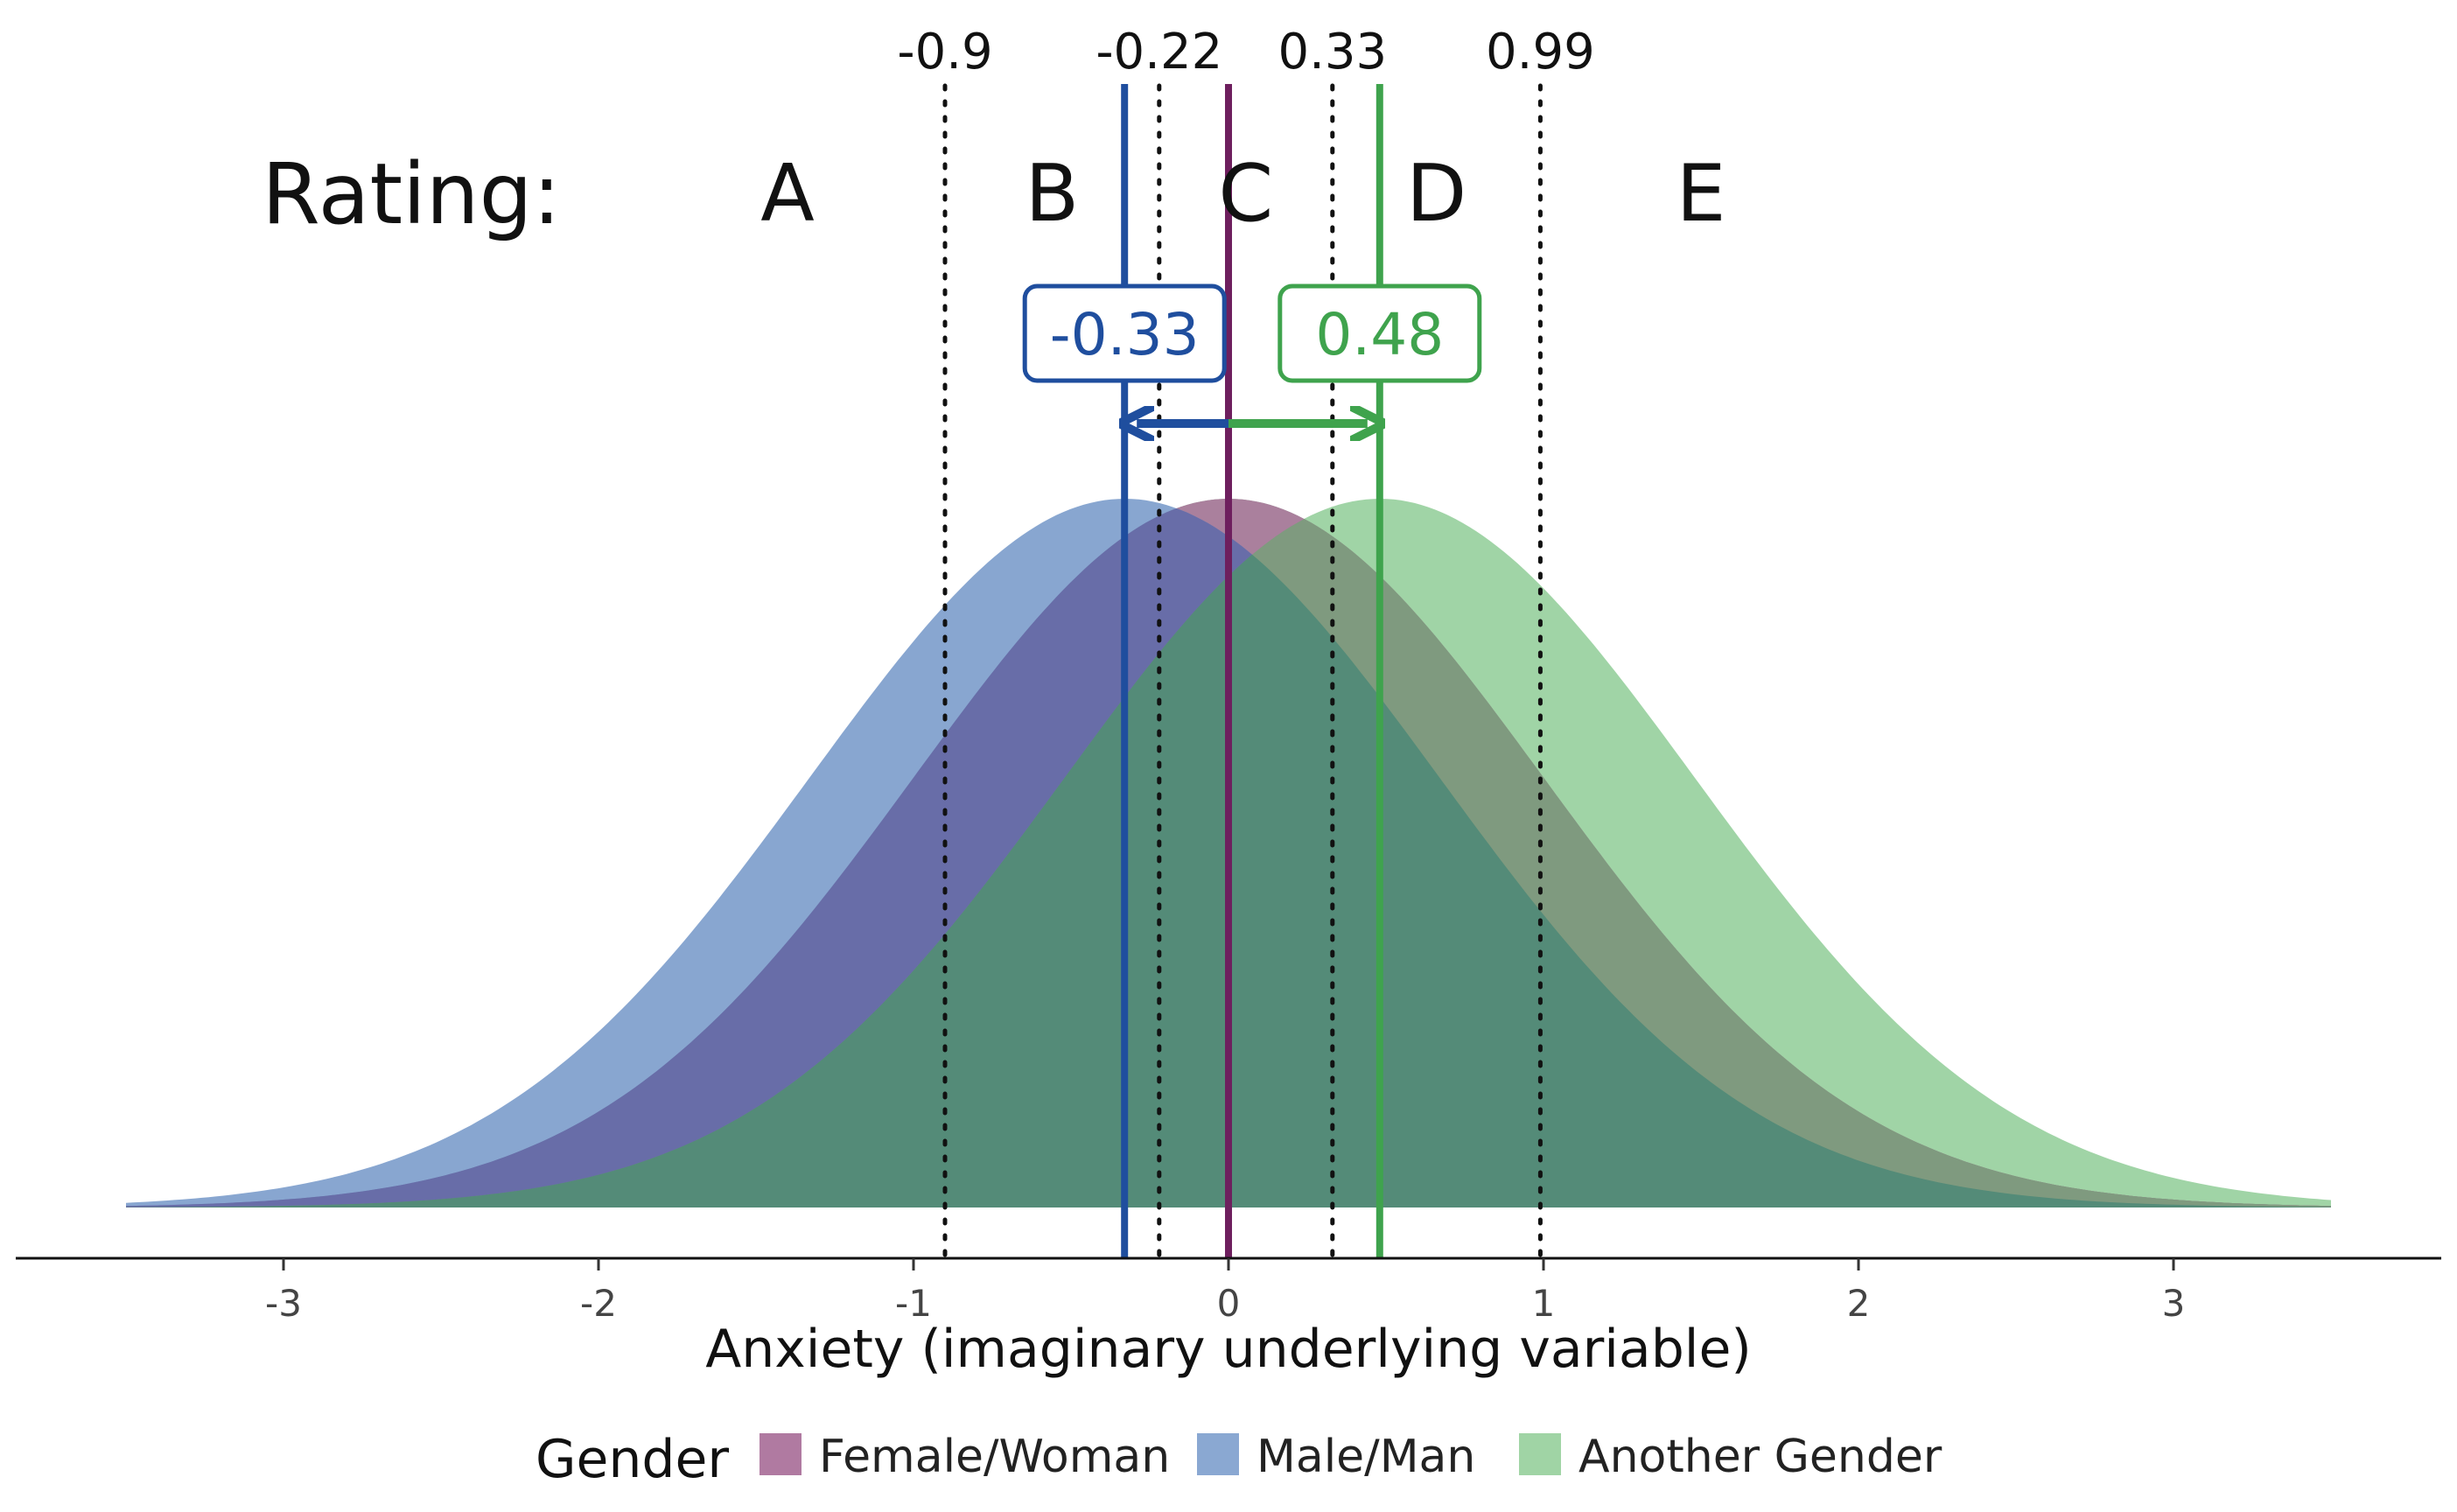 The image size is (2457, 1512). What do you see at coordinates (1365, 1457) in the screenshot?
I see `legend-label-1: Male/Man` at bounding box center [1365, 1457].